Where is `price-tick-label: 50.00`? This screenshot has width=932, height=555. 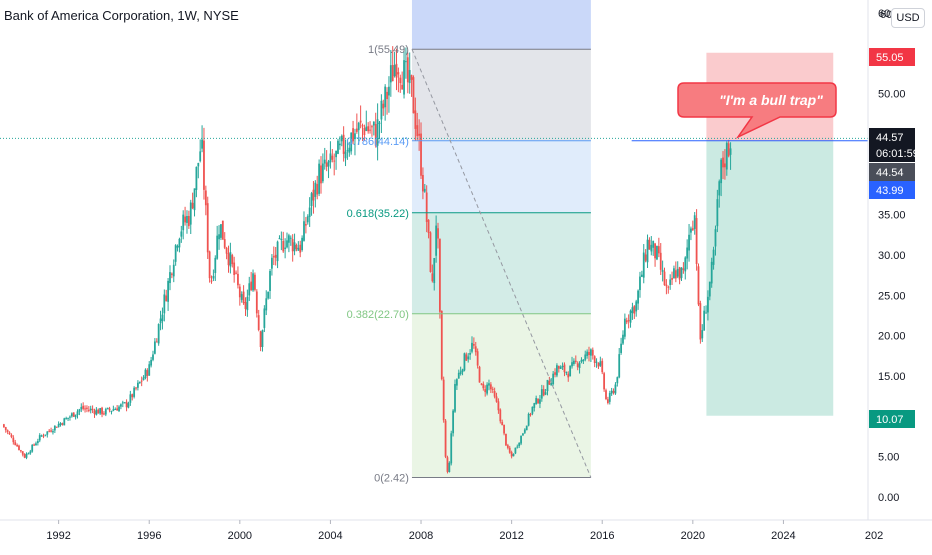 price-tick-label: 50.00 is located at coordinates (892, 95).